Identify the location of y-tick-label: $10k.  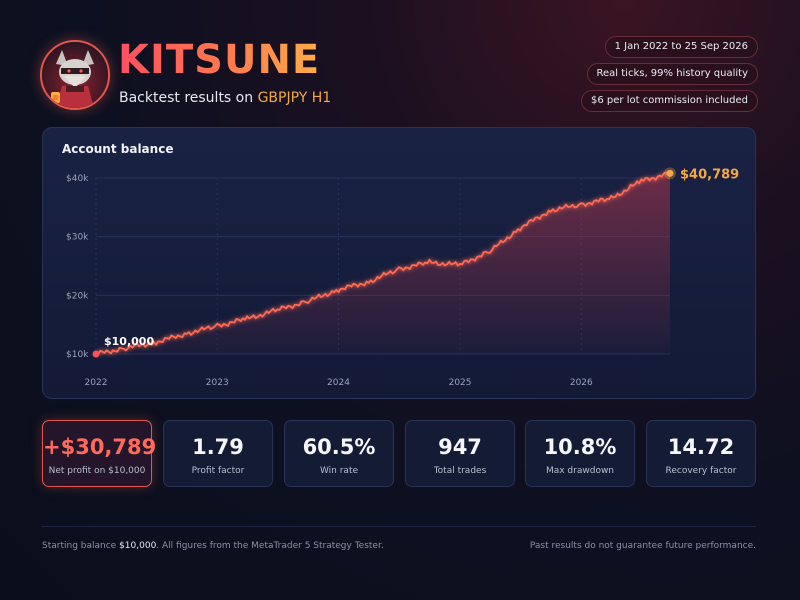
(77, 355).